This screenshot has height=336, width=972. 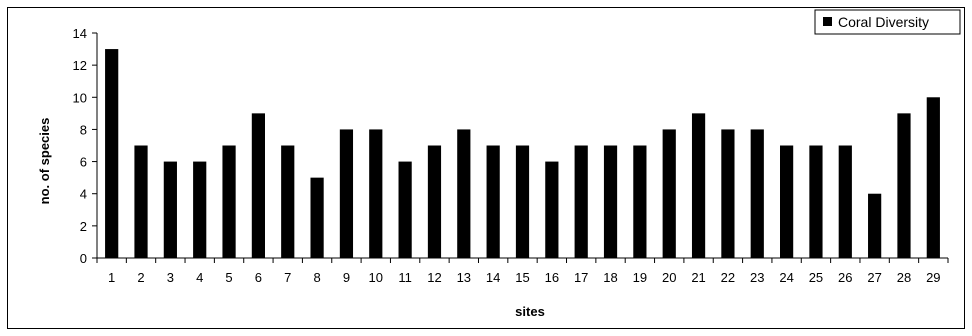 I want to click on legend-box, so click(x=887, y=22).